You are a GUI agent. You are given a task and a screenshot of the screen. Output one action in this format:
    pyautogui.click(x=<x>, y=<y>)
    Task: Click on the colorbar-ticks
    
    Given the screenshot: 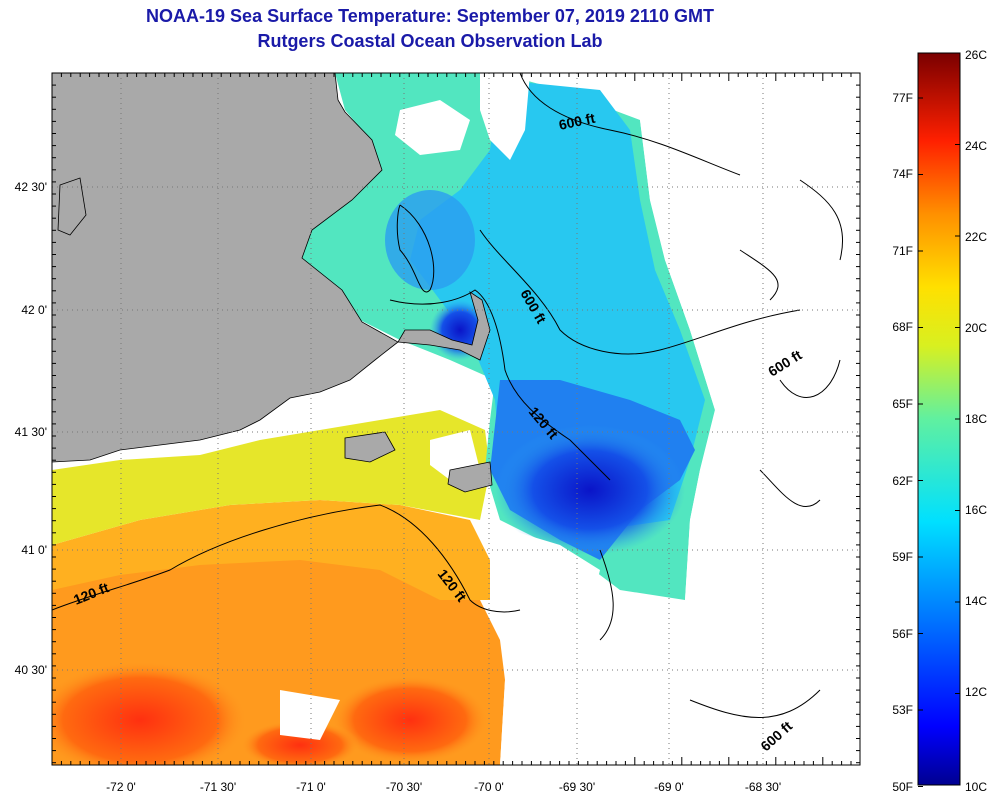 What is the action you would take?
    pyautogui.click(x=939, y=419)
    